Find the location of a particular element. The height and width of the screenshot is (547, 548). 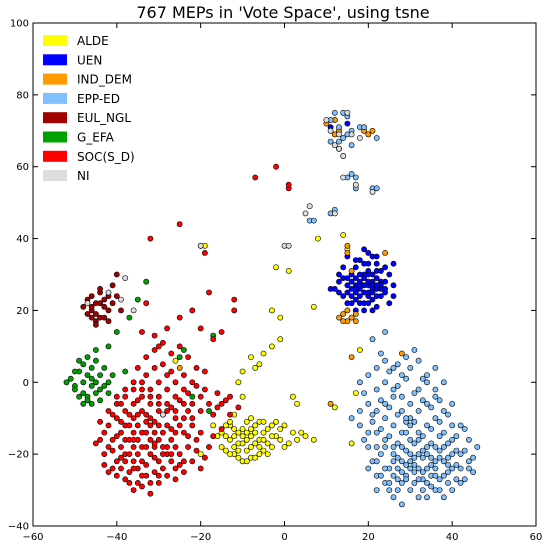

x-tick-label: 60 is located at coordinates (536, 537).